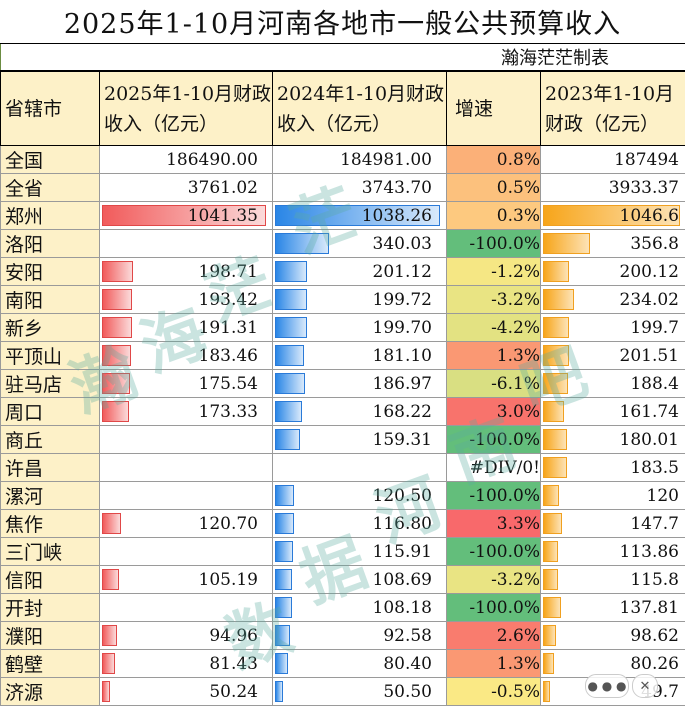 The image size is (685, 706). I want to click on rev2024-cell: 340.03, so click(360, 244).